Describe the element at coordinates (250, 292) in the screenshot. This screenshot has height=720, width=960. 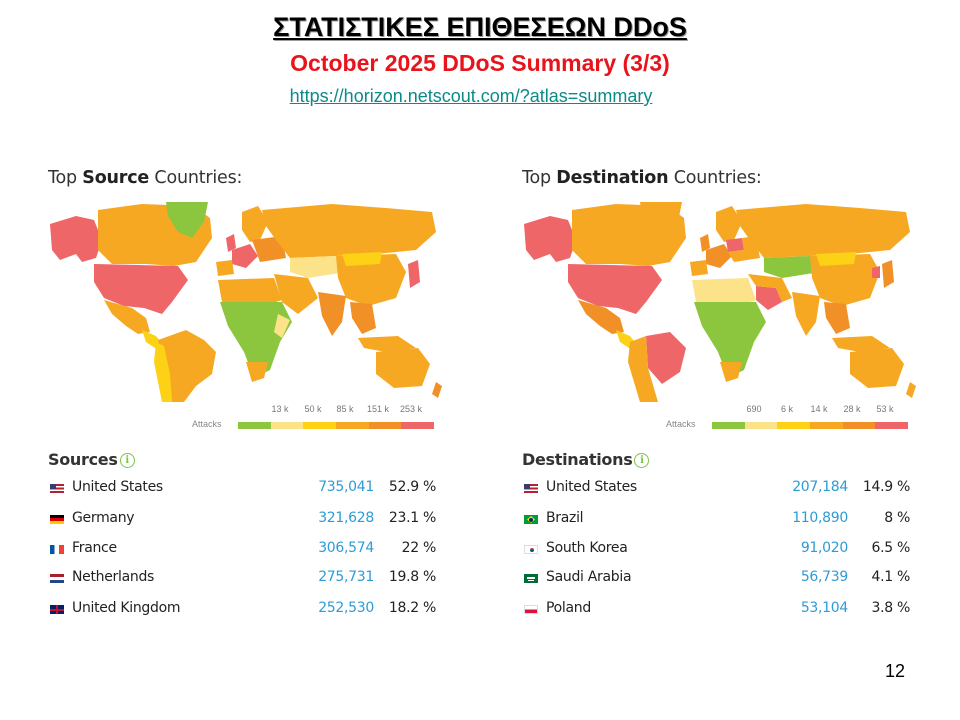
I see `map-region-north-africa` at that location.